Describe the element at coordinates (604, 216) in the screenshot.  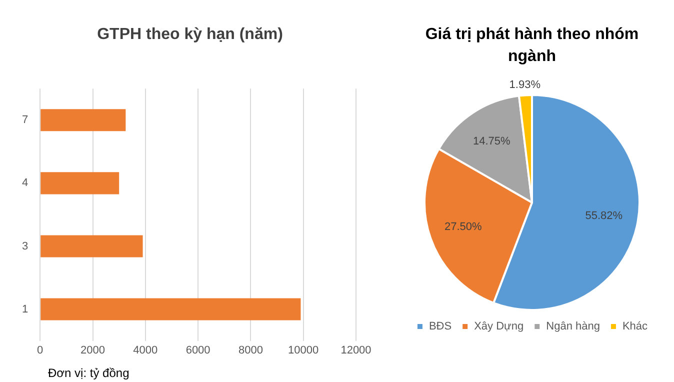
I see `data-label: 55.82%` at that location.